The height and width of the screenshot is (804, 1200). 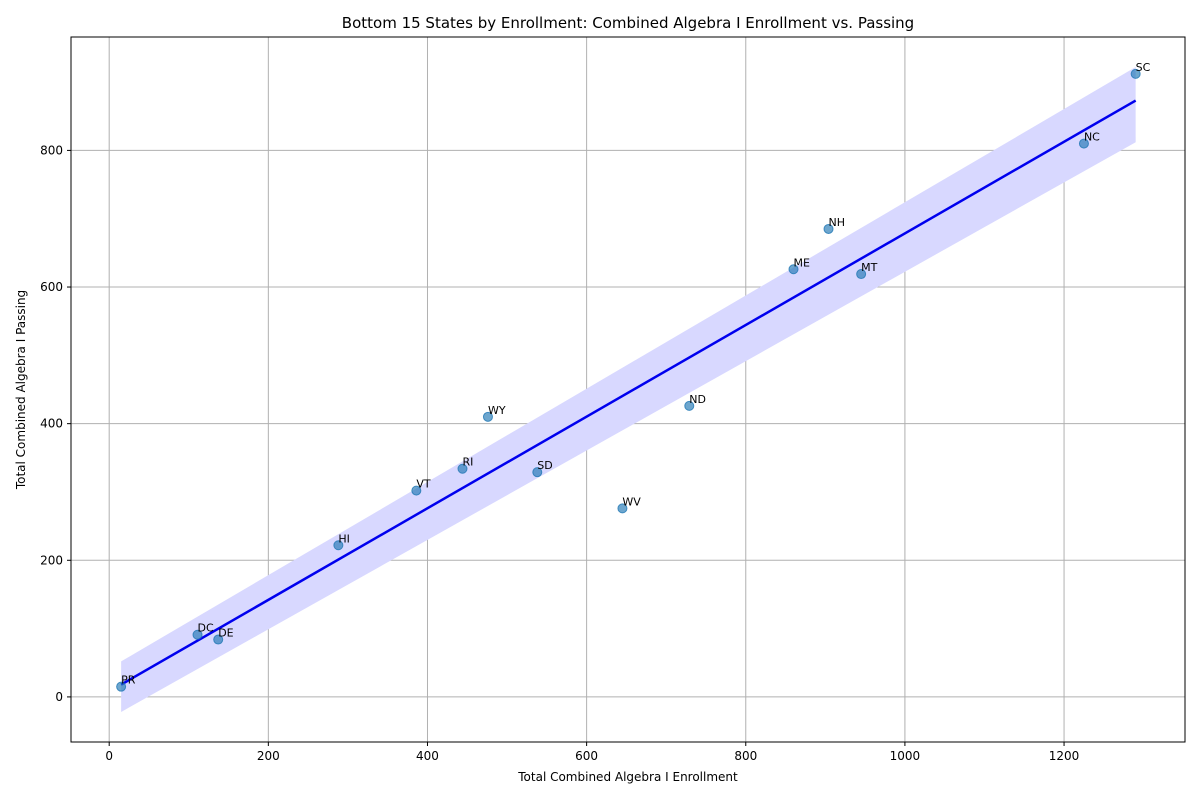 What do you see at coordinates (697, 399) in the screenshot?
I see `point-label-nd: ND` at bounding box center [697, 399].